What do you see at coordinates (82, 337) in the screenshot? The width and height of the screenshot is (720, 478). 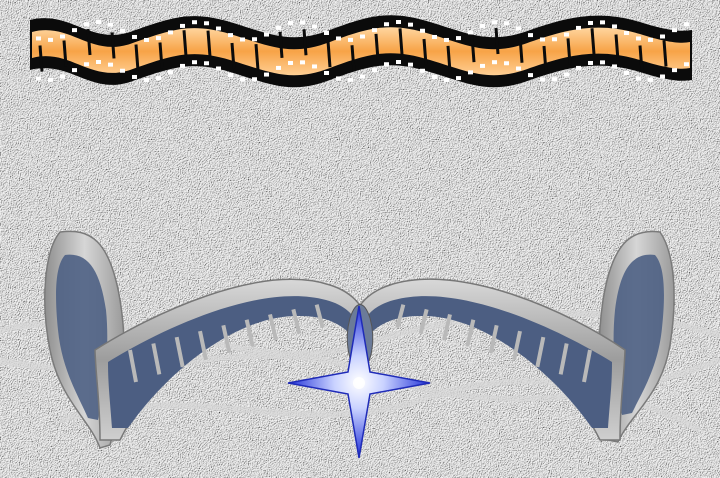 I see `left-curl-frames` at bounding box center [82, 337].